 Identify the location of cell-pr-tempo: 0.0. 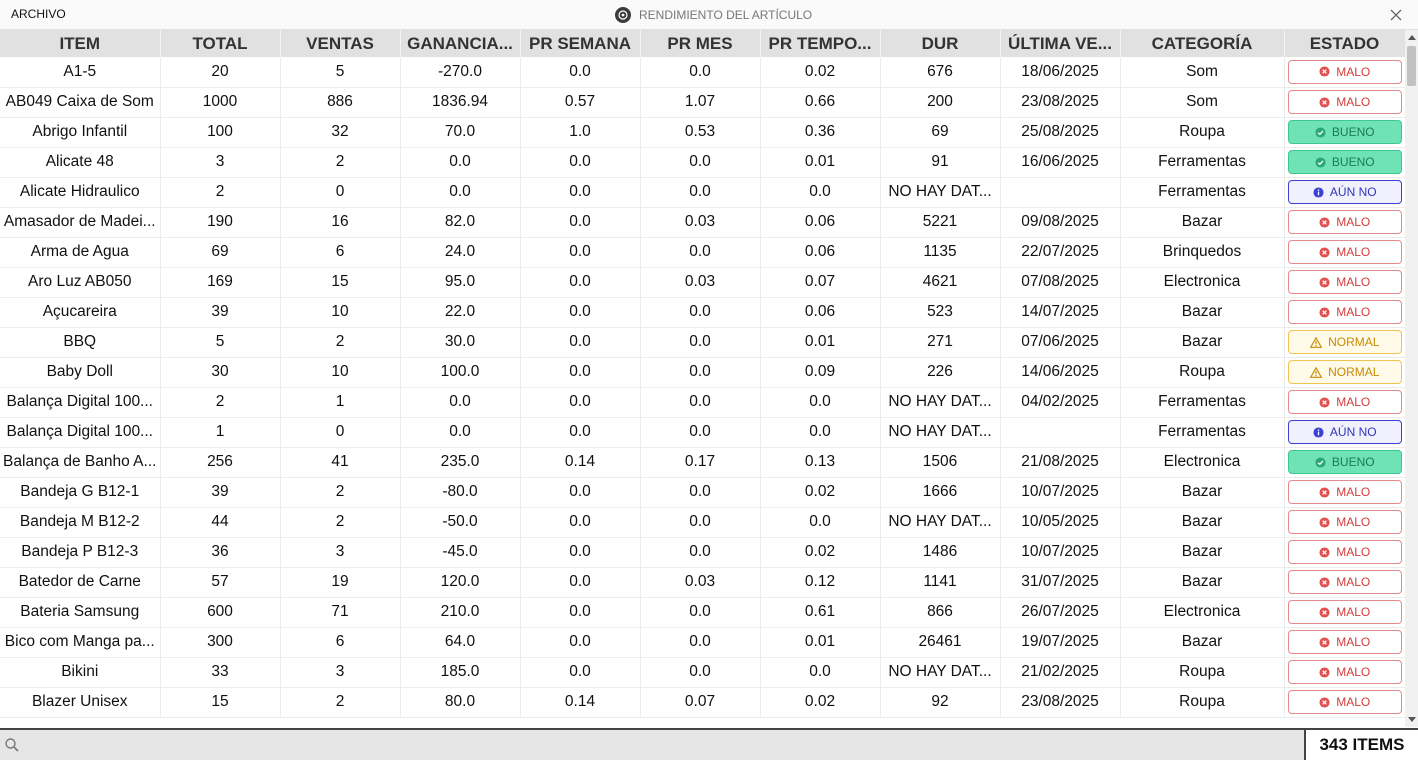
(820, 192).